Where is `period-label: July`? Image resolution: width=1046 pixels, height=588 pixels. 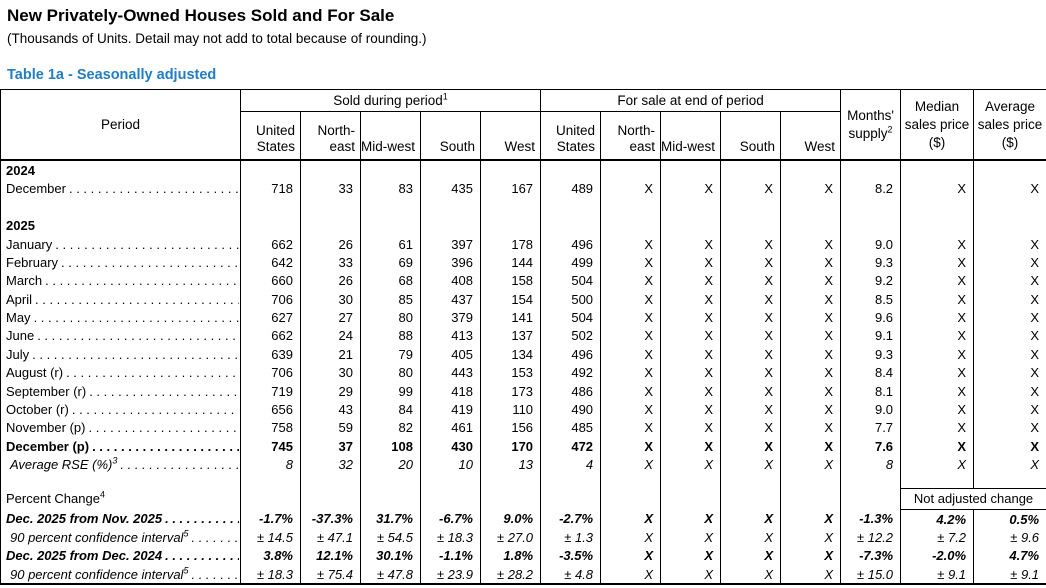
period-label: July is located at coordinates (121, 354).